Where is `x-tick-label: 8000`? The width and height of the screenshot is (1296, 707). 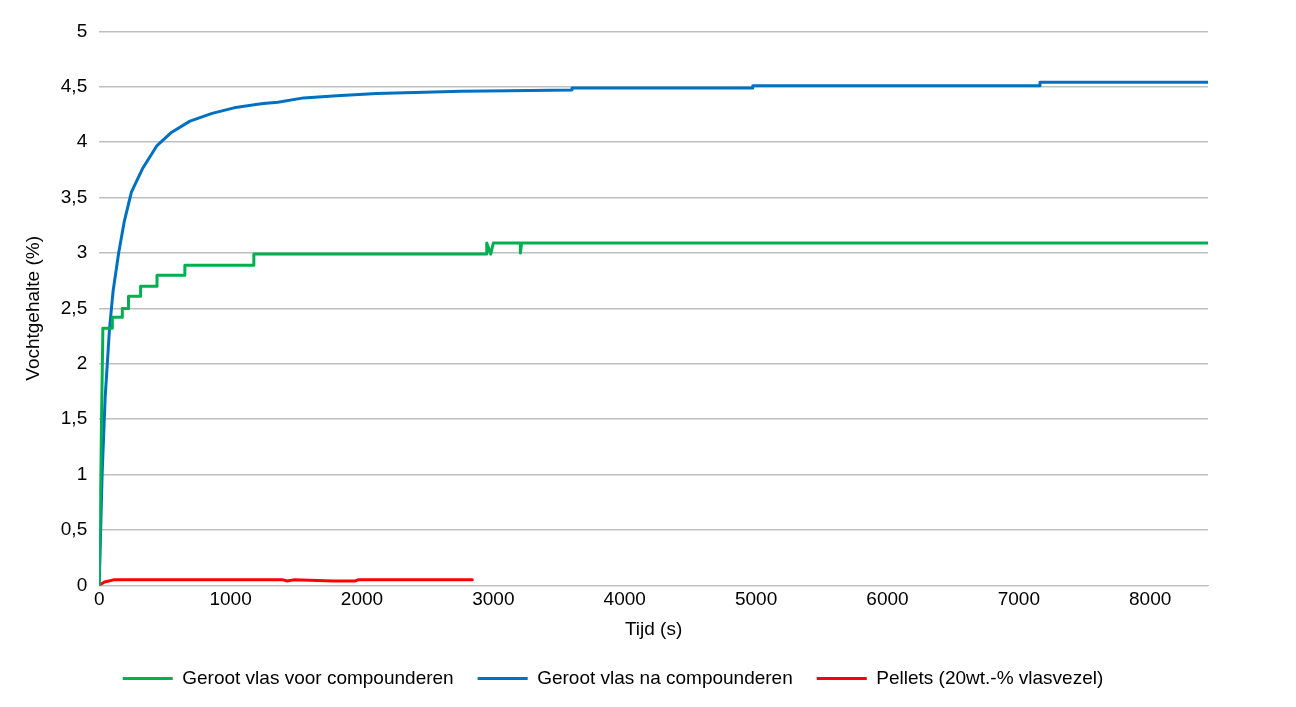
x-tick-label: 8000 is located at coordinates (1150, 599).